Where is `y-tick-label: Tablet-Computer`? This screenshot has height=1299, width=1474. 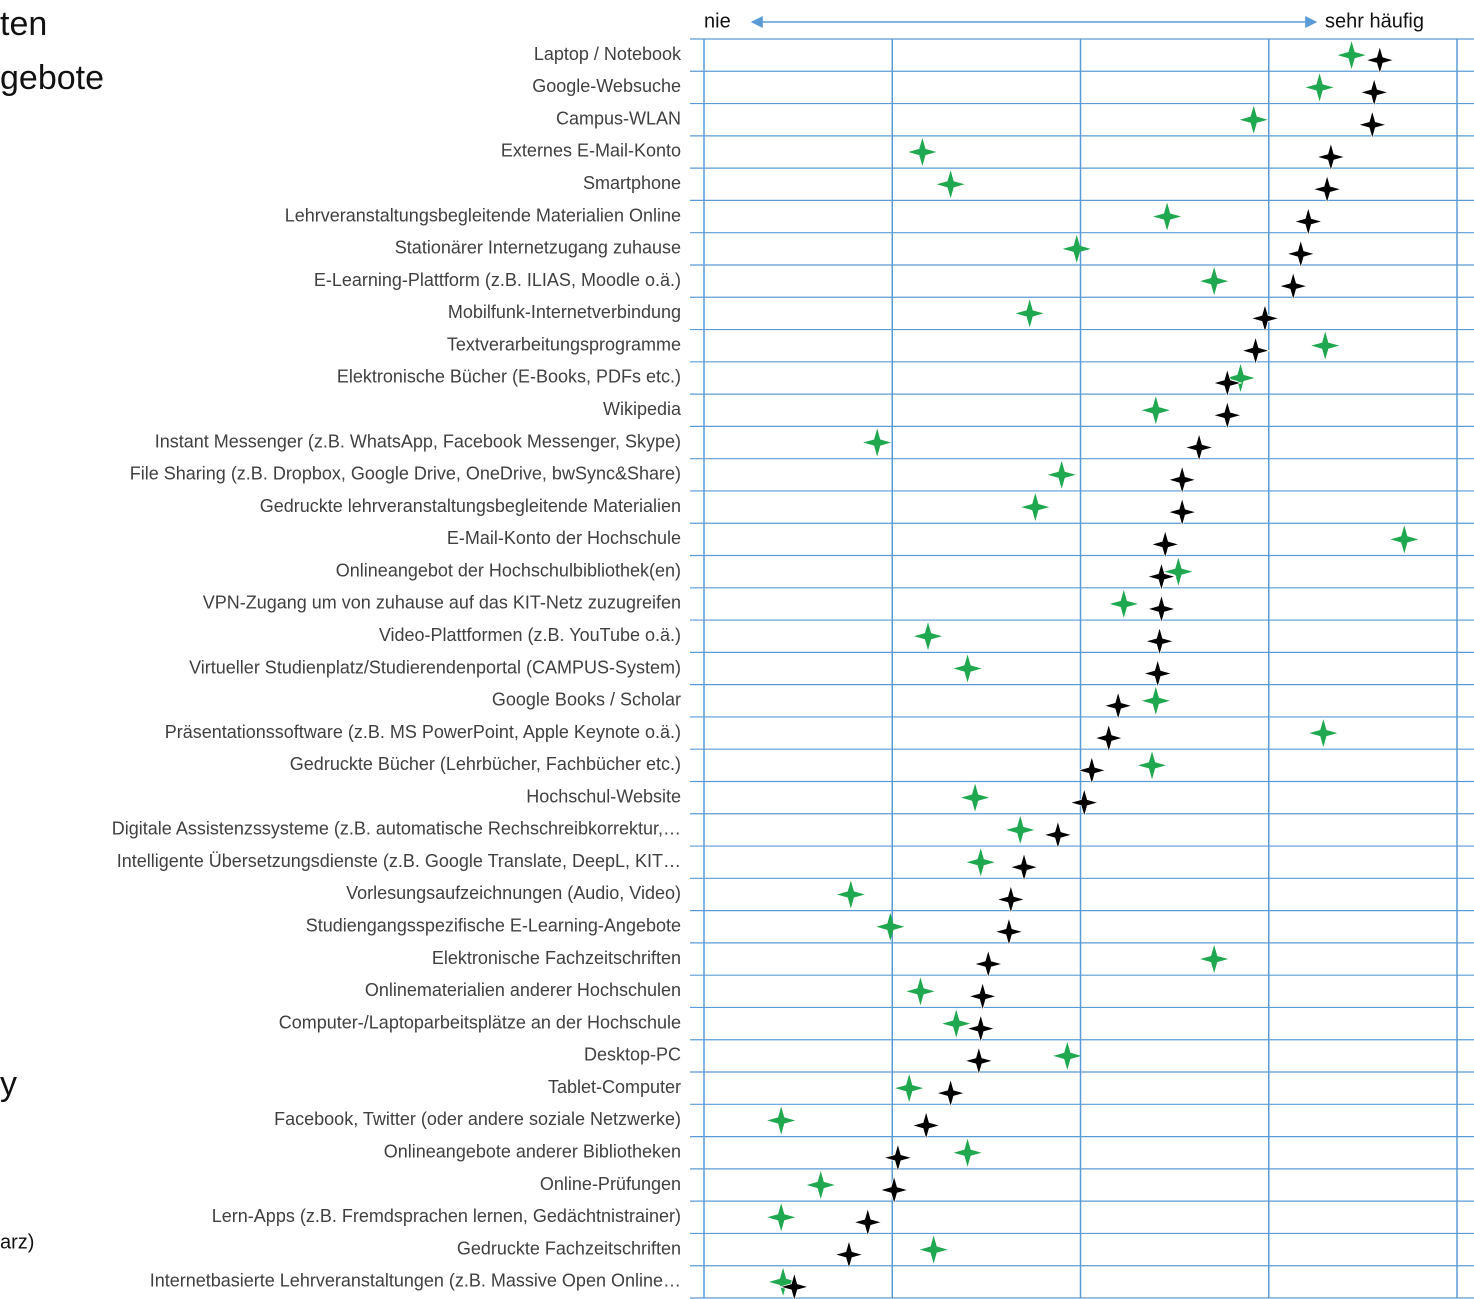 y-tick-label: Tablet-Computer is located at coordinates (614, 1087).